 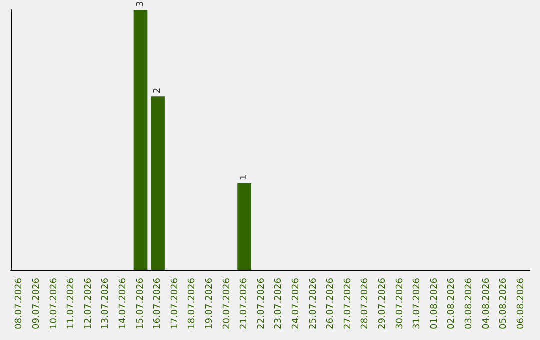 What do you see at coordinates (469, 304) in the screenshot?
I see `x-tick-label: 03.08.2026` at bounding box center [469, 304].